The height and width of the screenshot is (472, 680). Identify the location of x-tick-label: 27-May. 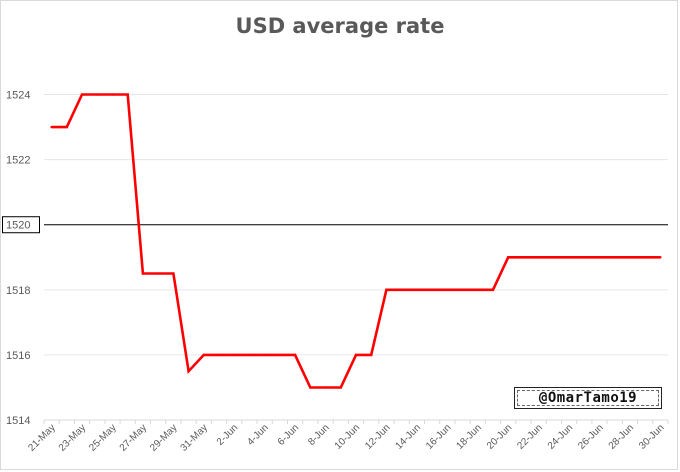
(133, 437).